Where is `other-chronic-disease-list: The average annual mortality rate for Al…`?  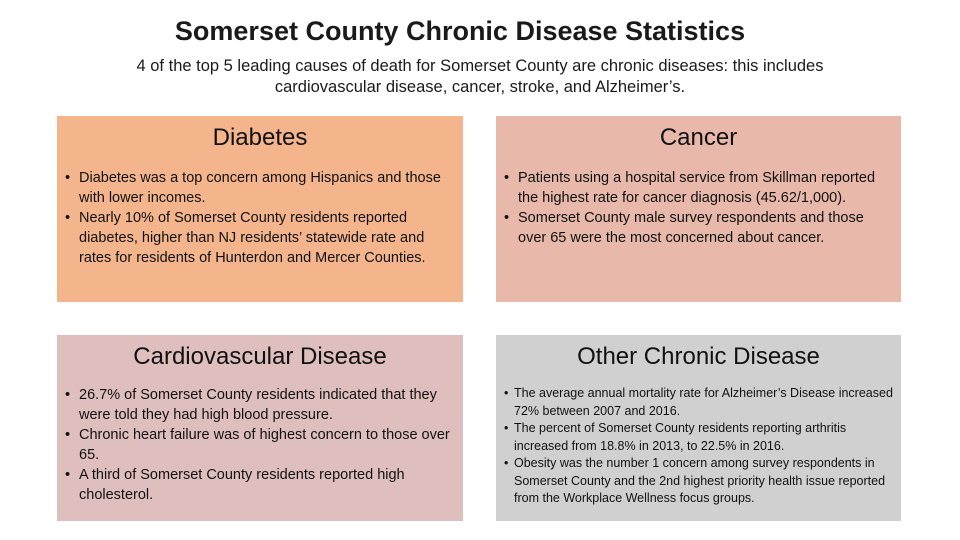
other-chronic-disease-list: The average annual mortality rate for Al… is located at coordinates (698, 446).